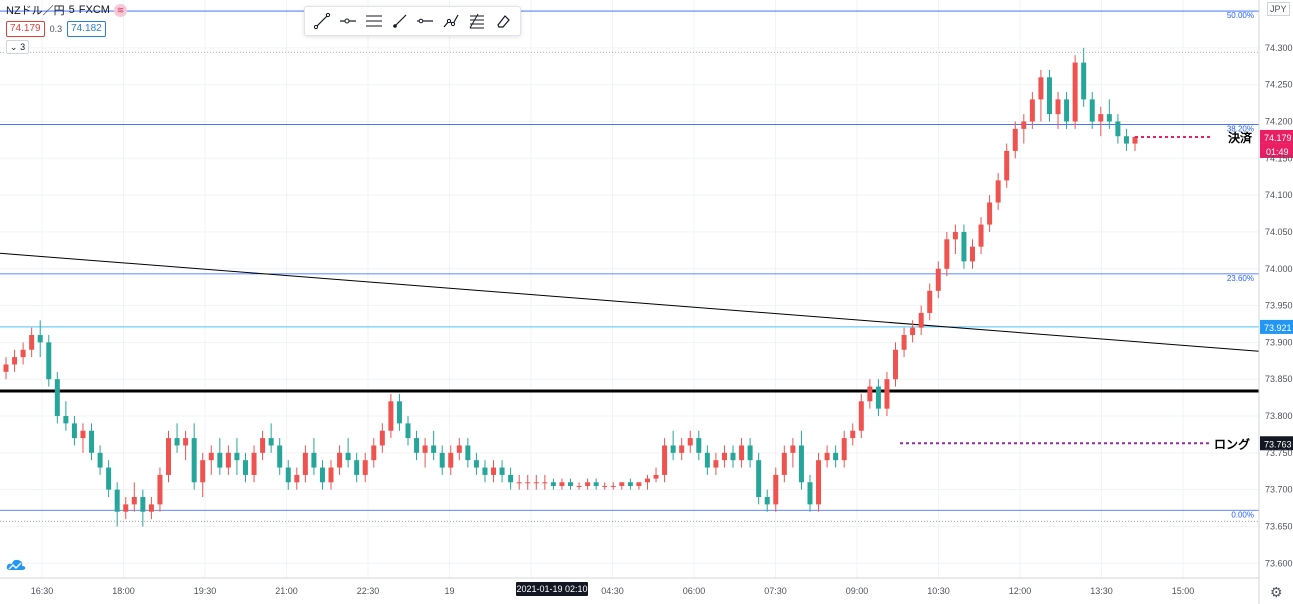  Describe the element at coordinates (425, 21) in the screenshot. I see `horizontal-line-icon` at that location.